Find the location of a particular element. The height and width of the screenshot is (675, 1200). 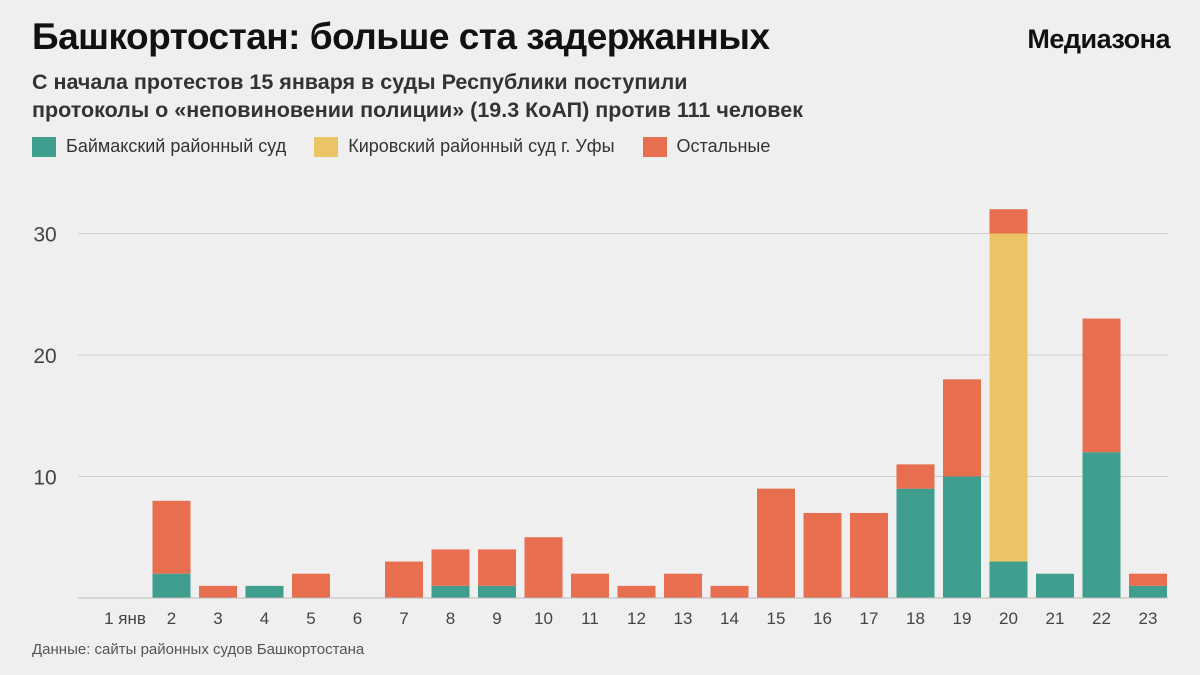

legend-label: Кировский районный суд г. Уфы is located at coordinates (481, 146).